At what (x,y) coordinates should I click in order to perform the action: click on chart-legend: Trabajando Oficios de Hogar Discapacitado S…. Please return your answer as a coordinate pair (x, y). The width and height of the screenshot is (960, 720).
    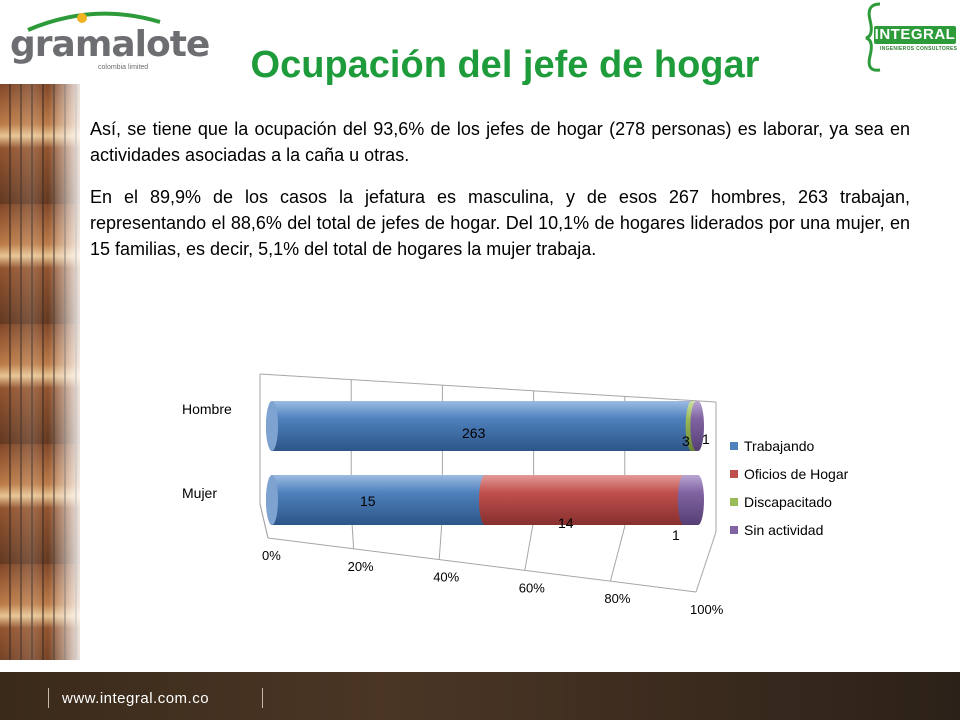
    Looking at the image, I should click on (789, 488).